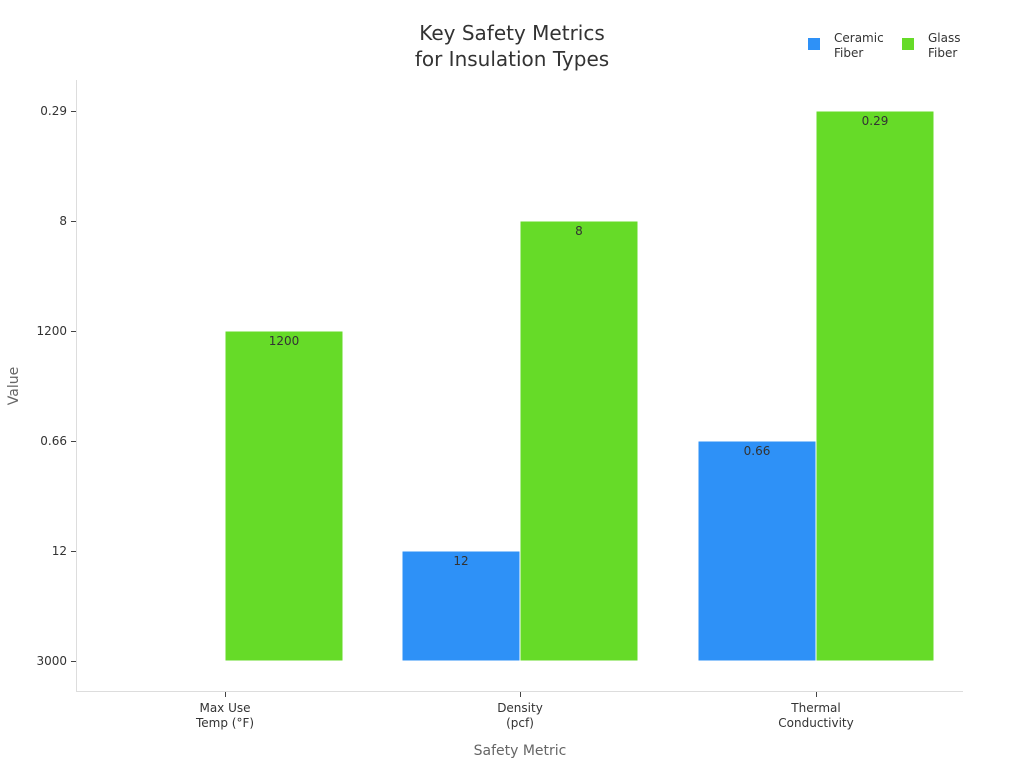 The height and width of the screenshot is (772, 1024). Describe the element at coordinates (512, 59) in the screenshot. I see `chart-title-line-2: for Insulation Types` at that location.